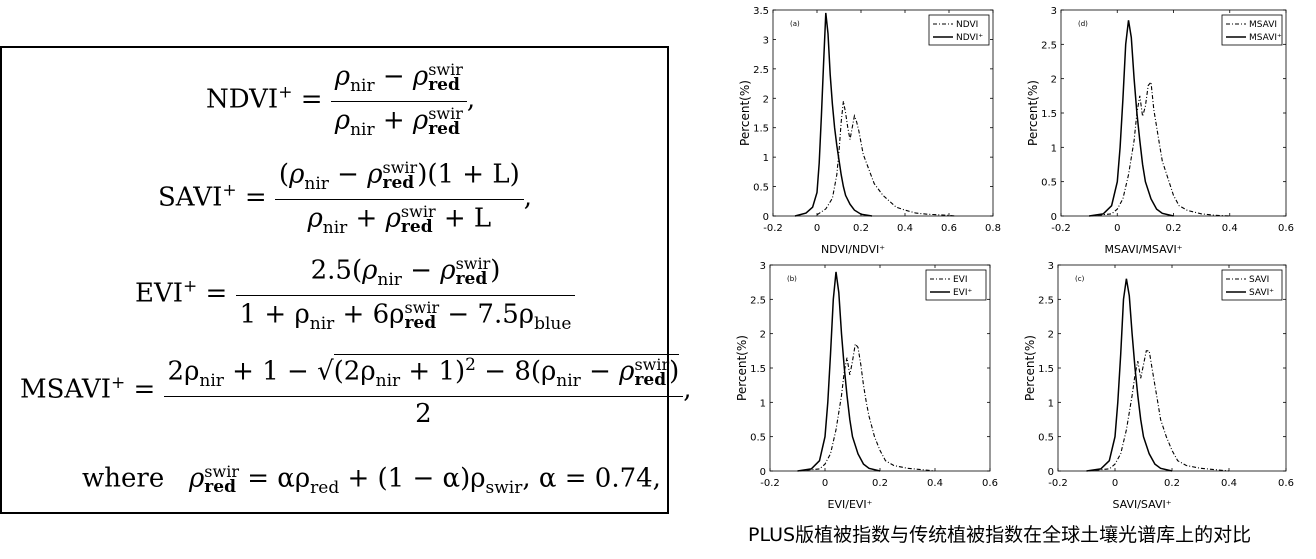  What do you see at coordinates (1080, 279) in the screenshot?
I see `panel-label: (c)` at bounding box center [1080, 279].